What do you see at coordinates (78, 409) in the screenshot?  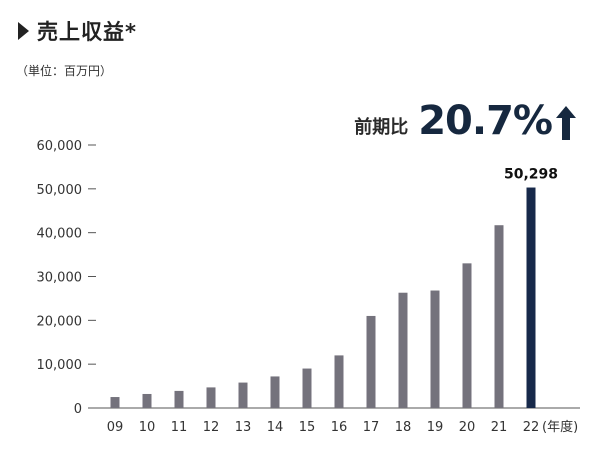 I see `y-tick-label: 0` at bounding box center [78, 409].